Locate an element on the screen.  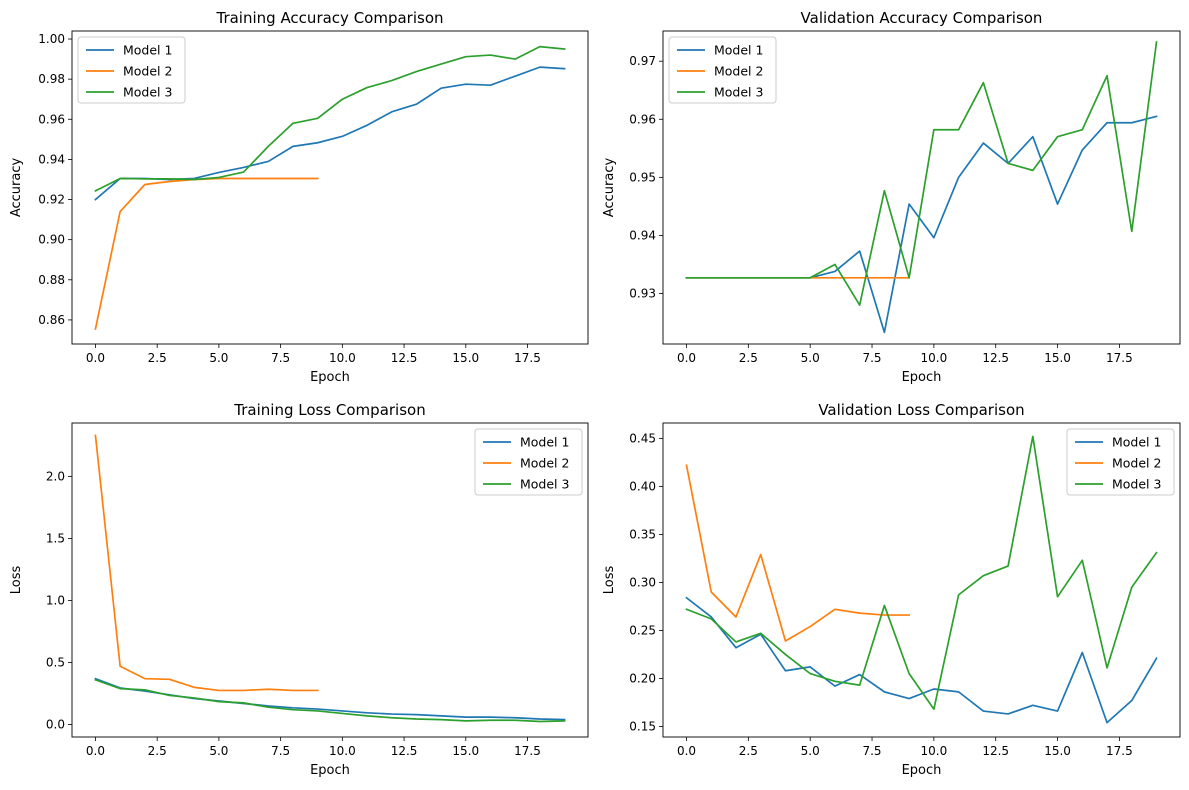
y-tick-label: 0.93 is located at coordinates (642, 293).